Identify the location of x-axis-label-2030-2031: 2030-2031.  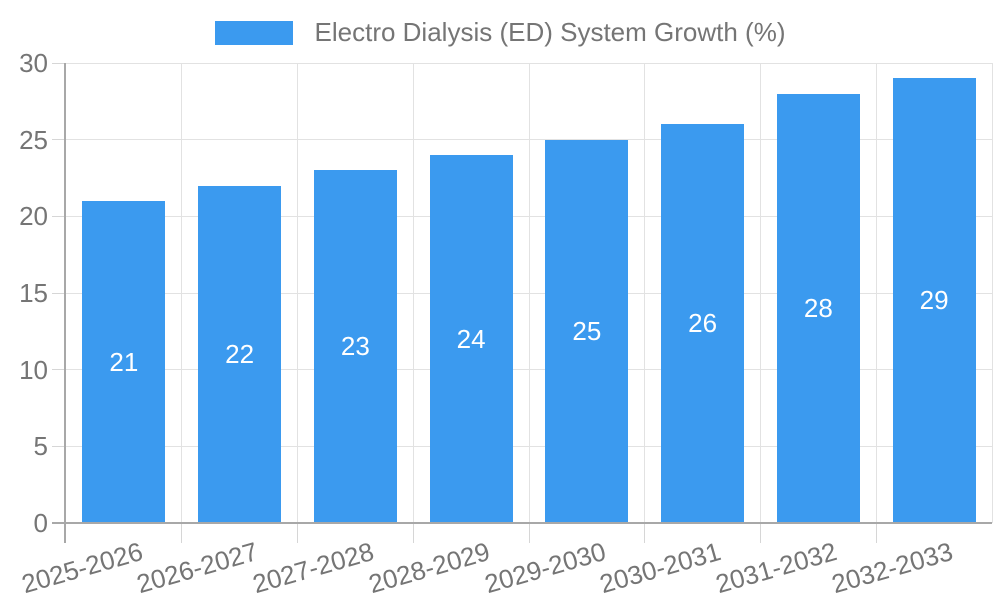
(660, 568).